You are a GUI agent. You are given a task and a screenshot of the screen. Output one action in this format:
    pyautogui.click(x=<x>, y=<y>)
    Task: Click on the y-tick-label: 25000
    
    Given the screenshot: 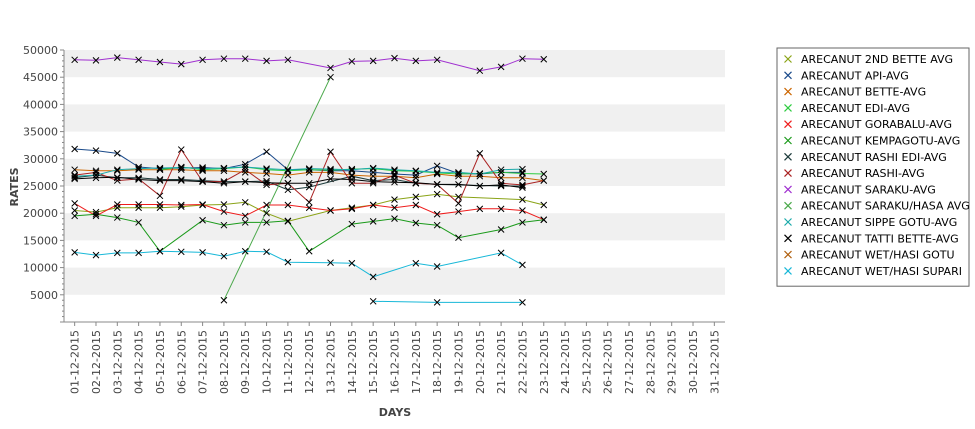 What is the action you would take?
    pyautogui.click(x=40, y=186)
    